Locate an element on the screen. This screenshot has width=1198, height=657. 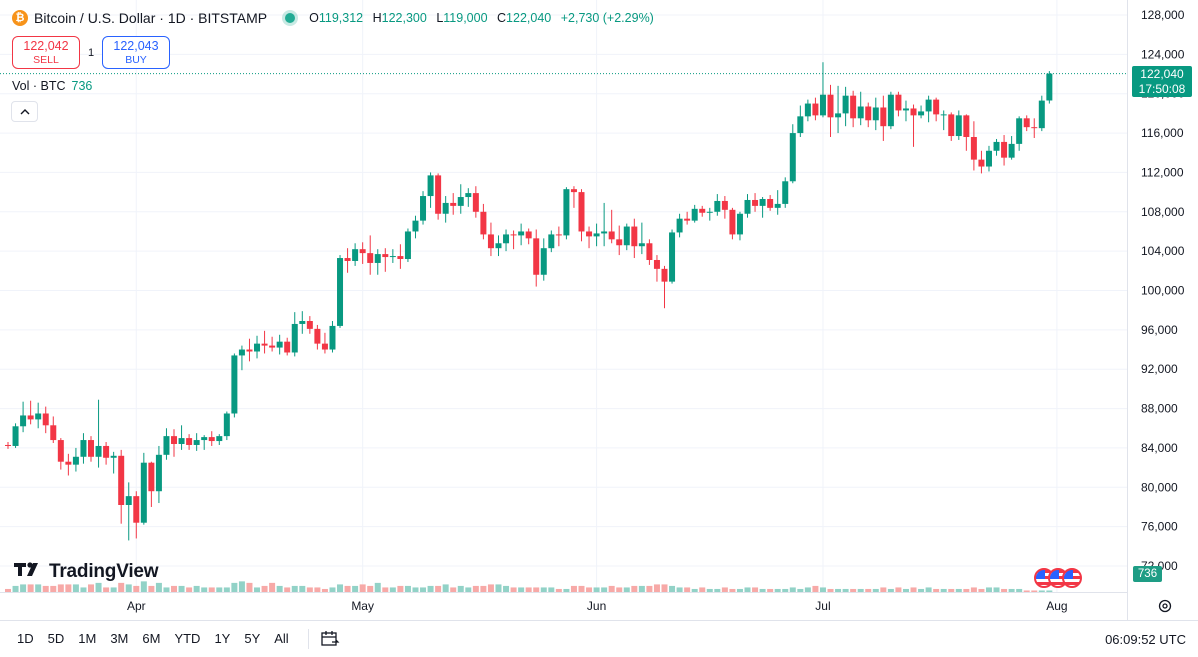
y-tick-label: 100,000 is located at coordinates (1163, 291).